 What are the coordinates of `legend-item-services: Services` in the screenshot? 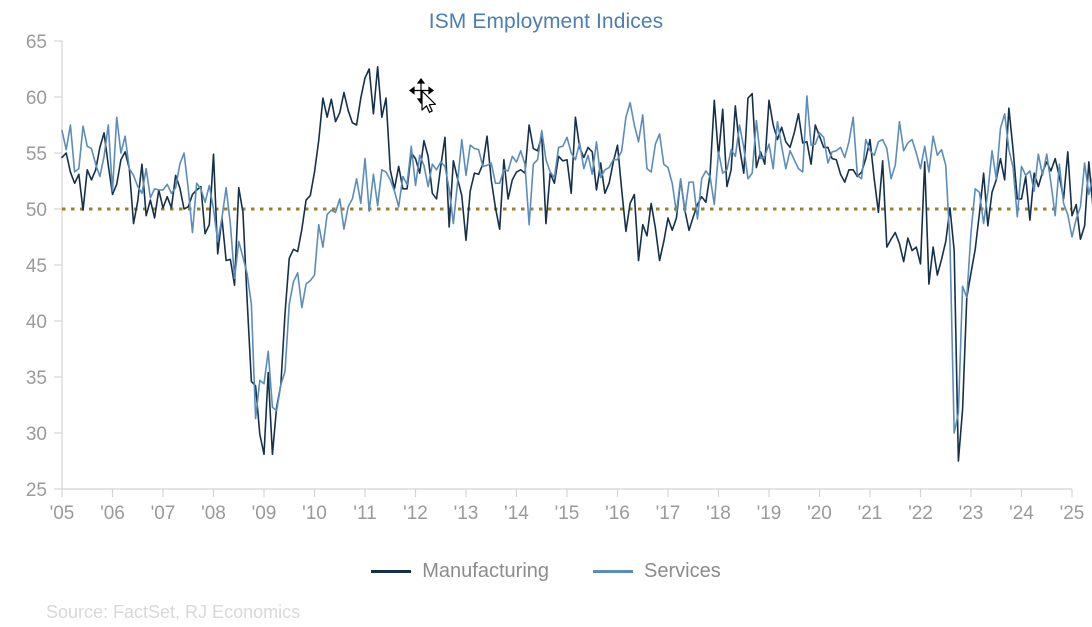 It's located at (657, 571).